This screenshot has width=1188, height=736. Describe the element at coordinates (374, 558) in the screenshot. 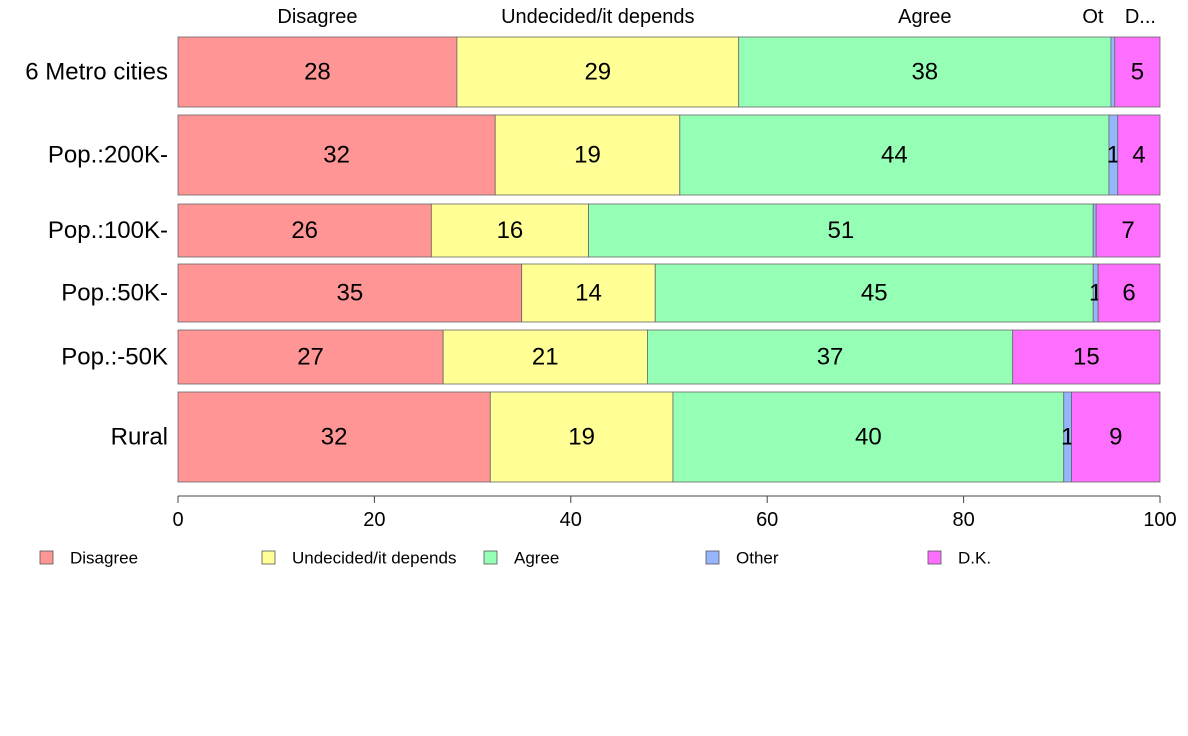

I see `legend-label: Undecided/it depends` at that location.